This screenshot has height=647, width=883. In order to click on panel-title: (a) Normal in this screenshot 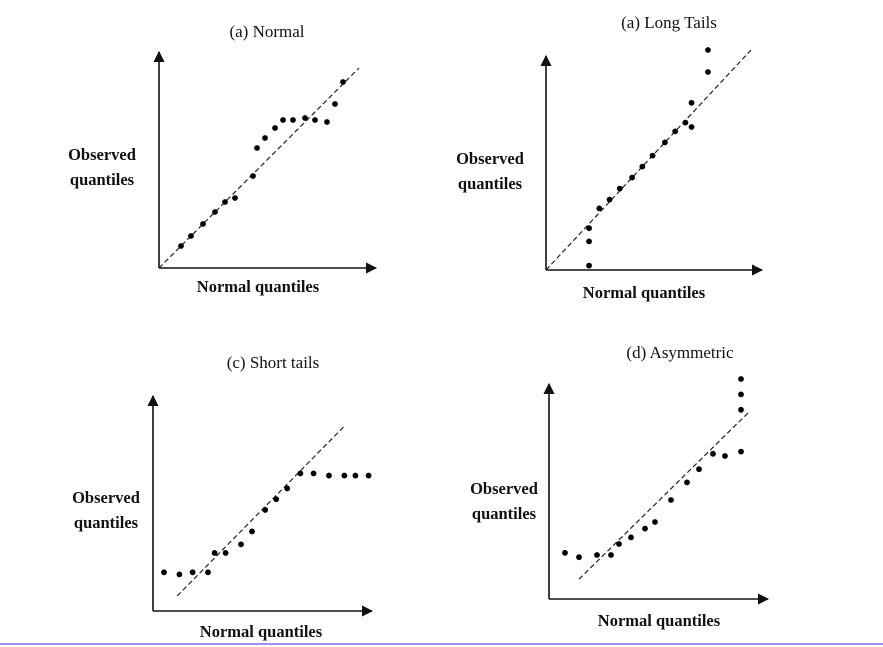, I will do `click(266, 31)`.